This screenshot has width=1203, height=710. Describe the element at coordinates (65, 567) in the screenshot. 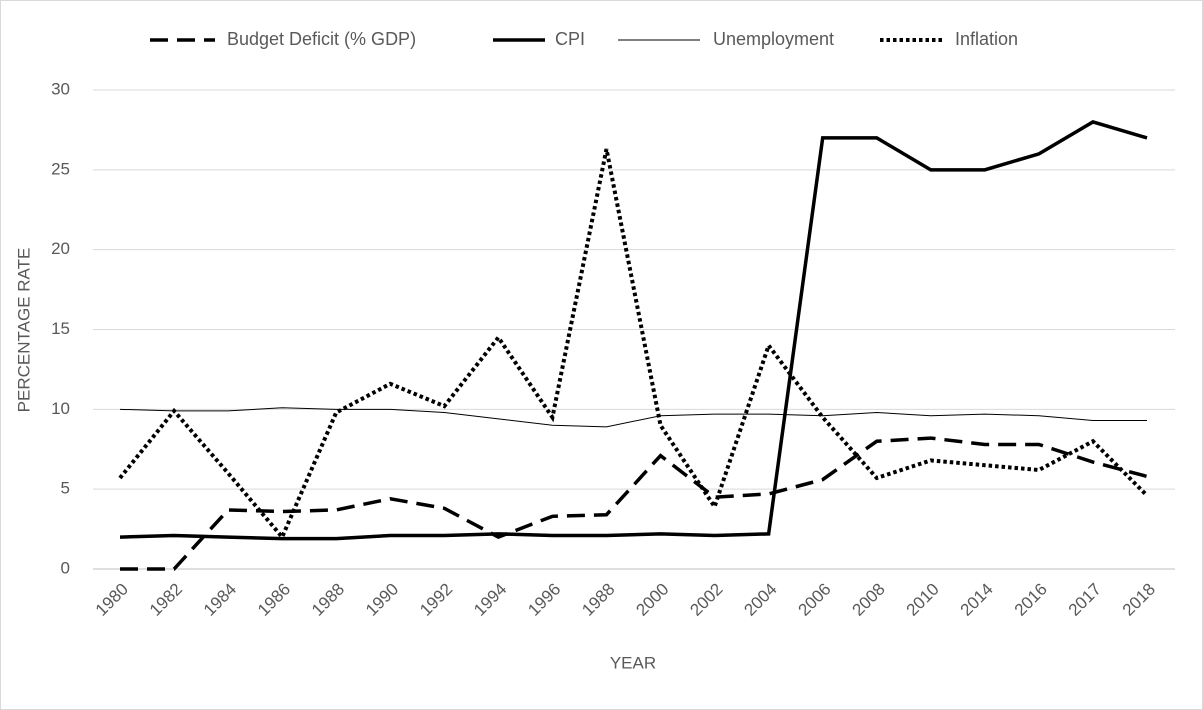

I see `y-tick-label: 0` at that location.